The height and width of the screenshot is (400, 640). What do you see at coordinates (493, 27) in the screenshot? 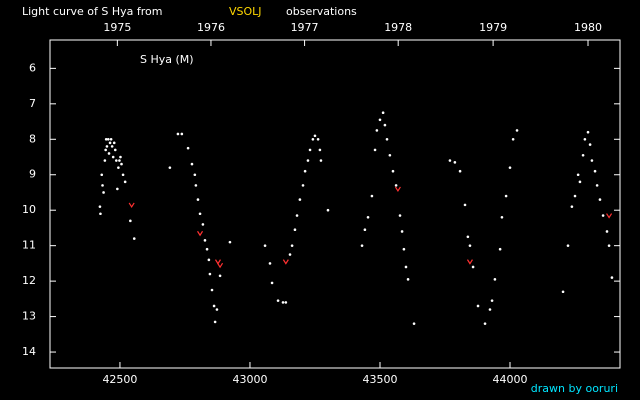
I see `x2-tick-label: 1979` at bounding box center [493, 27].